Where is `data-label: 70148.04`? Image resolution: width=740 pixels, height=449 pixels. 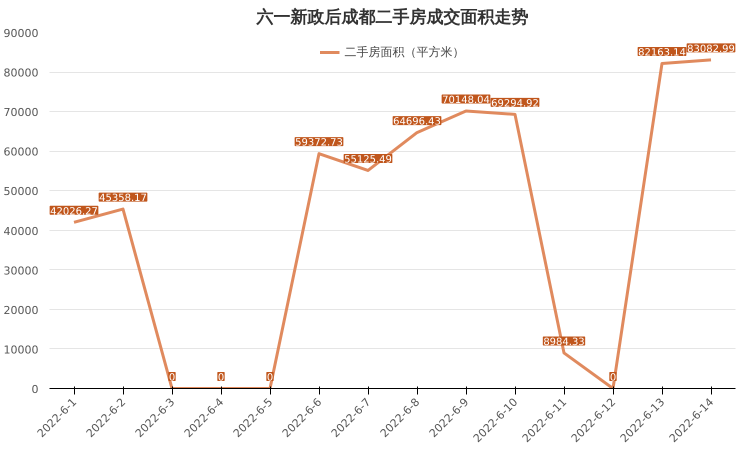 data-label: 70148.04 is located at coordinates (466, 100).